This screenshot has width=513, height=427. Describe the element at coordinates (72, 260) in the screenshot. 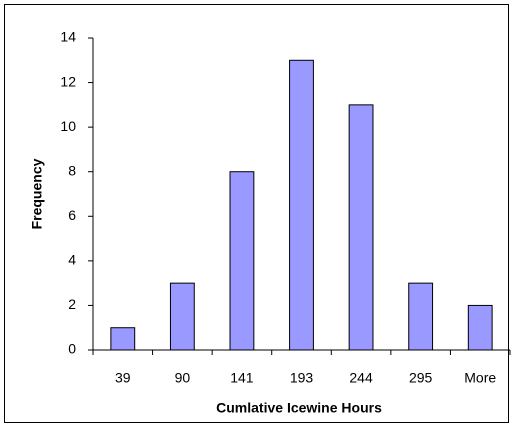

I see `y-tick-label: 4` at that location.